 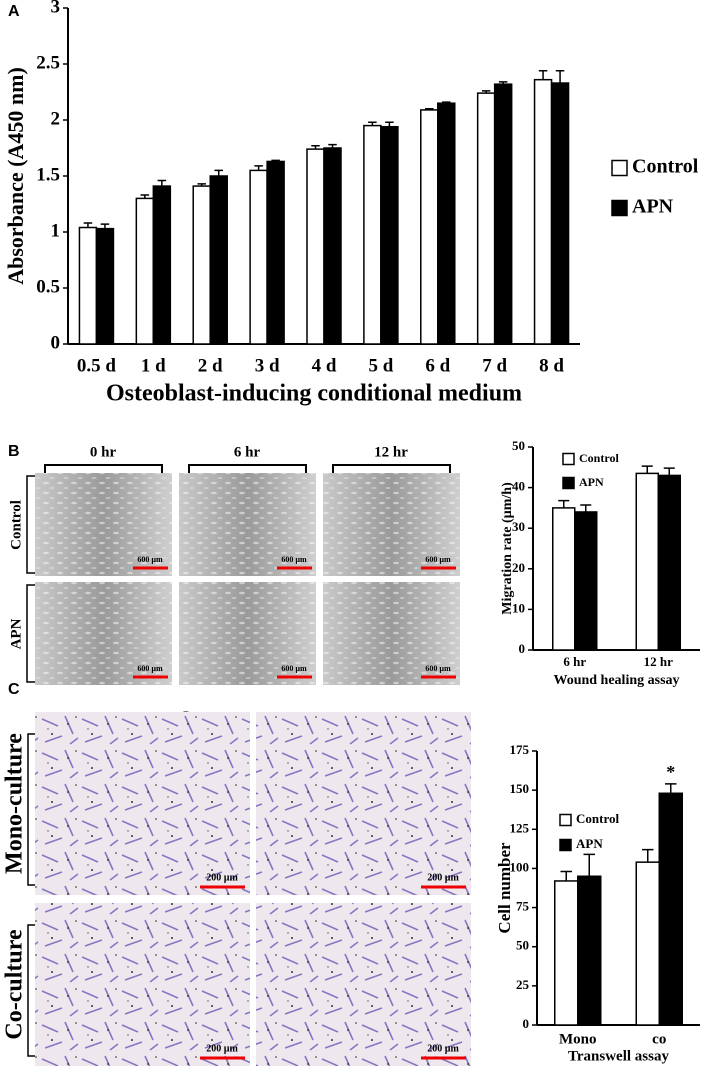 I want to click on y-tick-label: 25, so click(x=523, y=984).